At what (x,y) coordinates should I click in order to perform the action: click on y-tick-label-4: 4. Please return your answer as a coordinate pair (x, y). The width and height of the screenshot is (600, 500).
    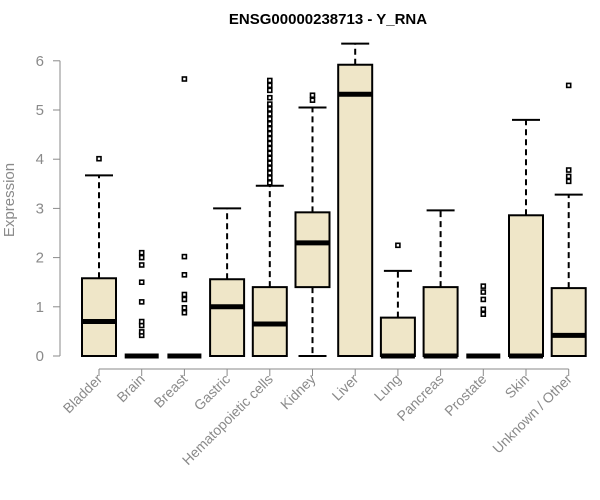
    Looking at the image, I should click on (40, 159).